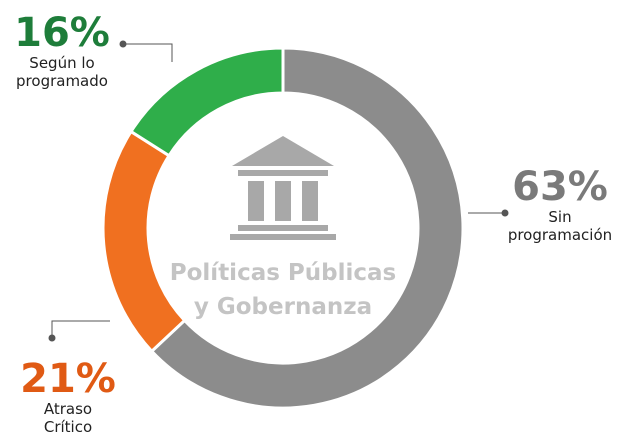  I want to click on slice-label: 63% Sin programación, so click(558, 205).